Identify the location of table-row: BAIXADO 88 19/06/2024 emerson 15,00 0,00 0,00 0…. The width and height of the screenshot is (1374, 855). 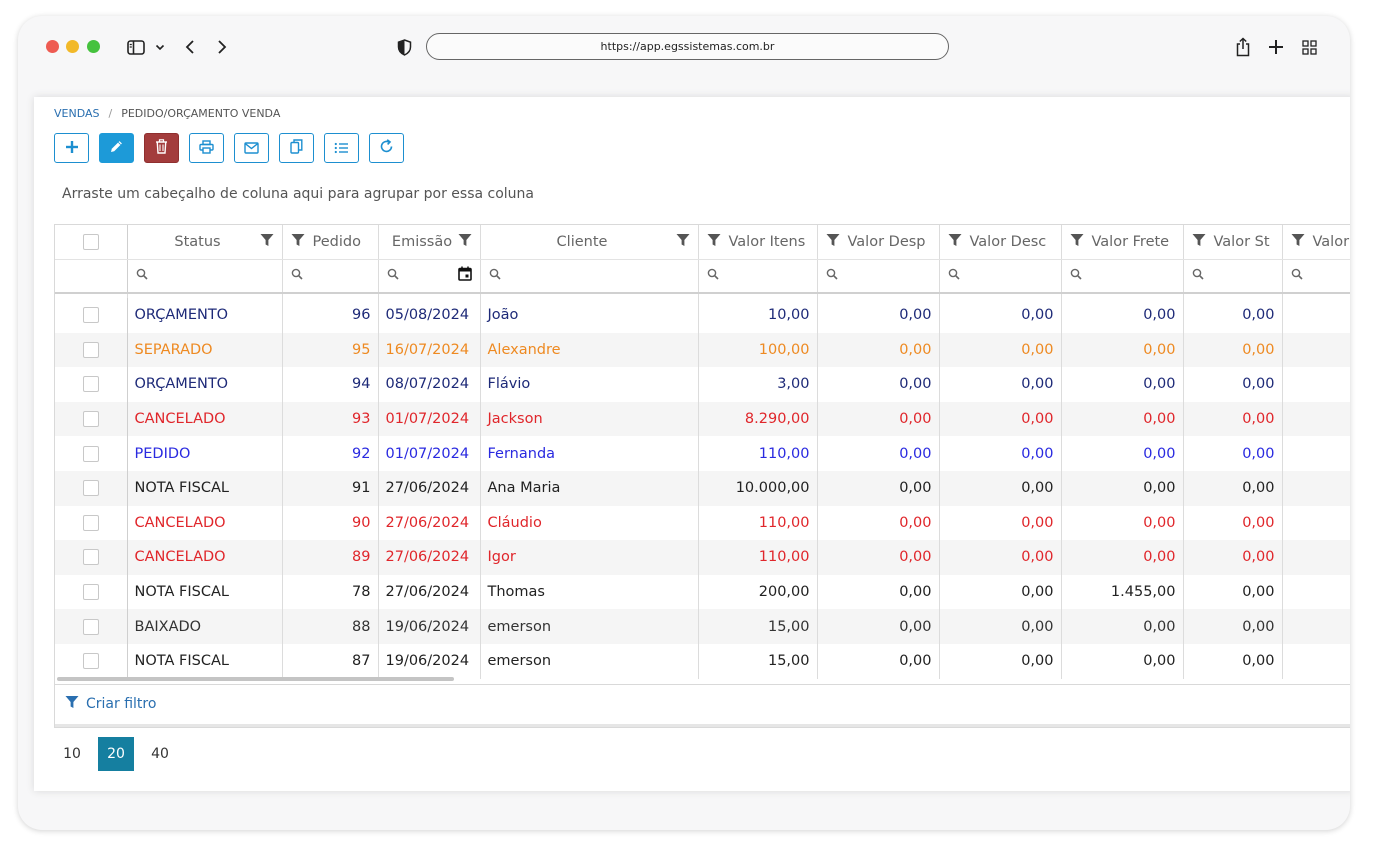
(702, 626).